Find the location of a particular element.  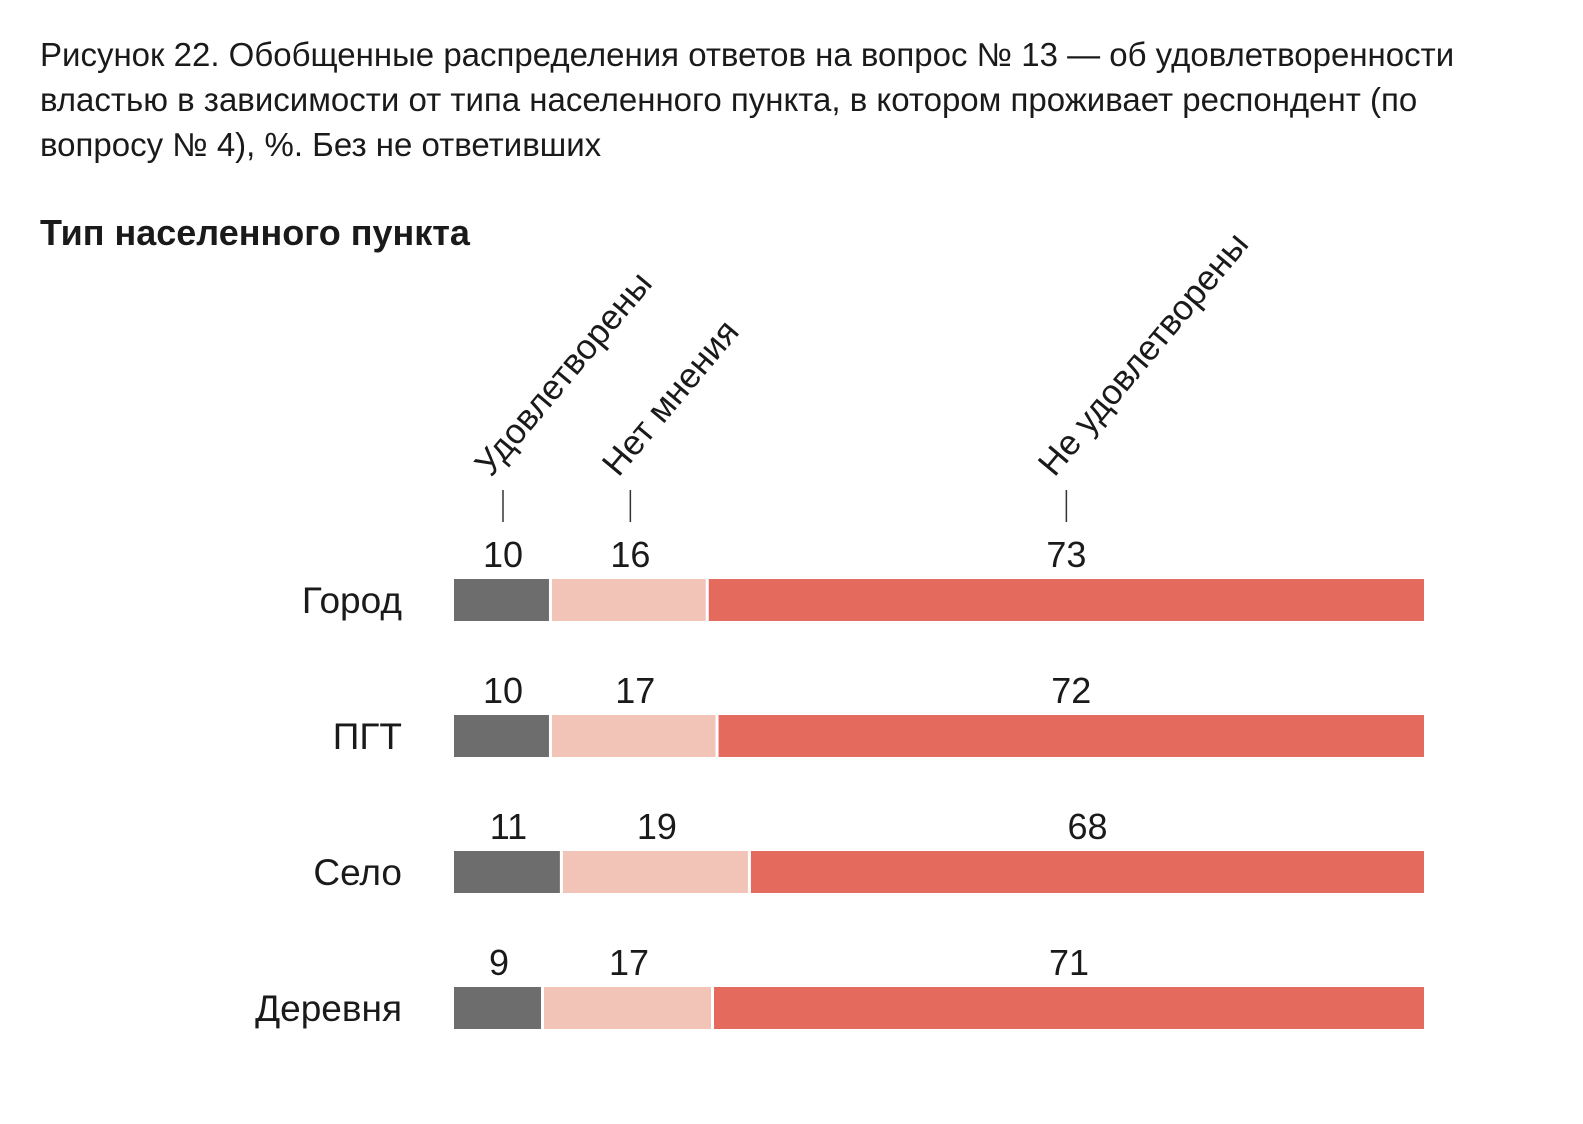

bar-пгт-3 is located at coordinates (1071, 736).